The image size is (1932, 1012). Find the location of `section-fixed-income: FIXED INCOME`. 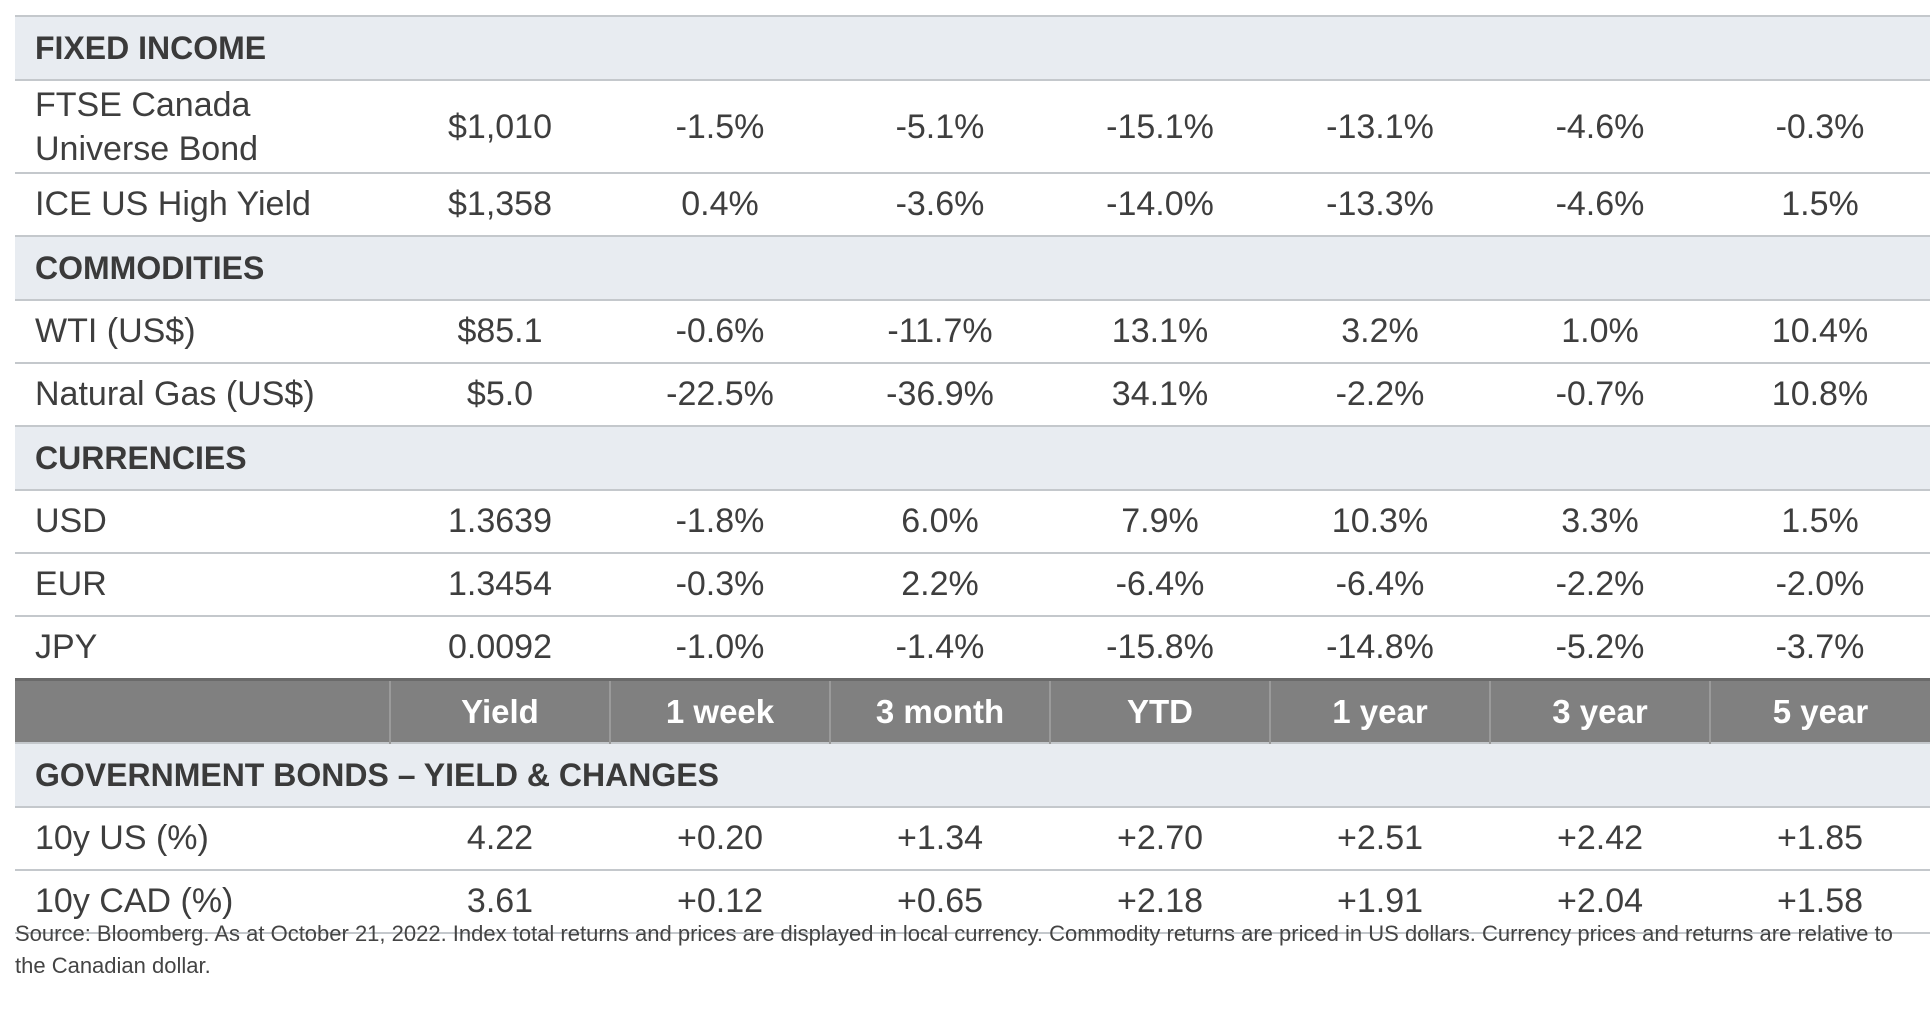

section-fixed-income: FIXED INCOME is located at coordinates (972, 47).